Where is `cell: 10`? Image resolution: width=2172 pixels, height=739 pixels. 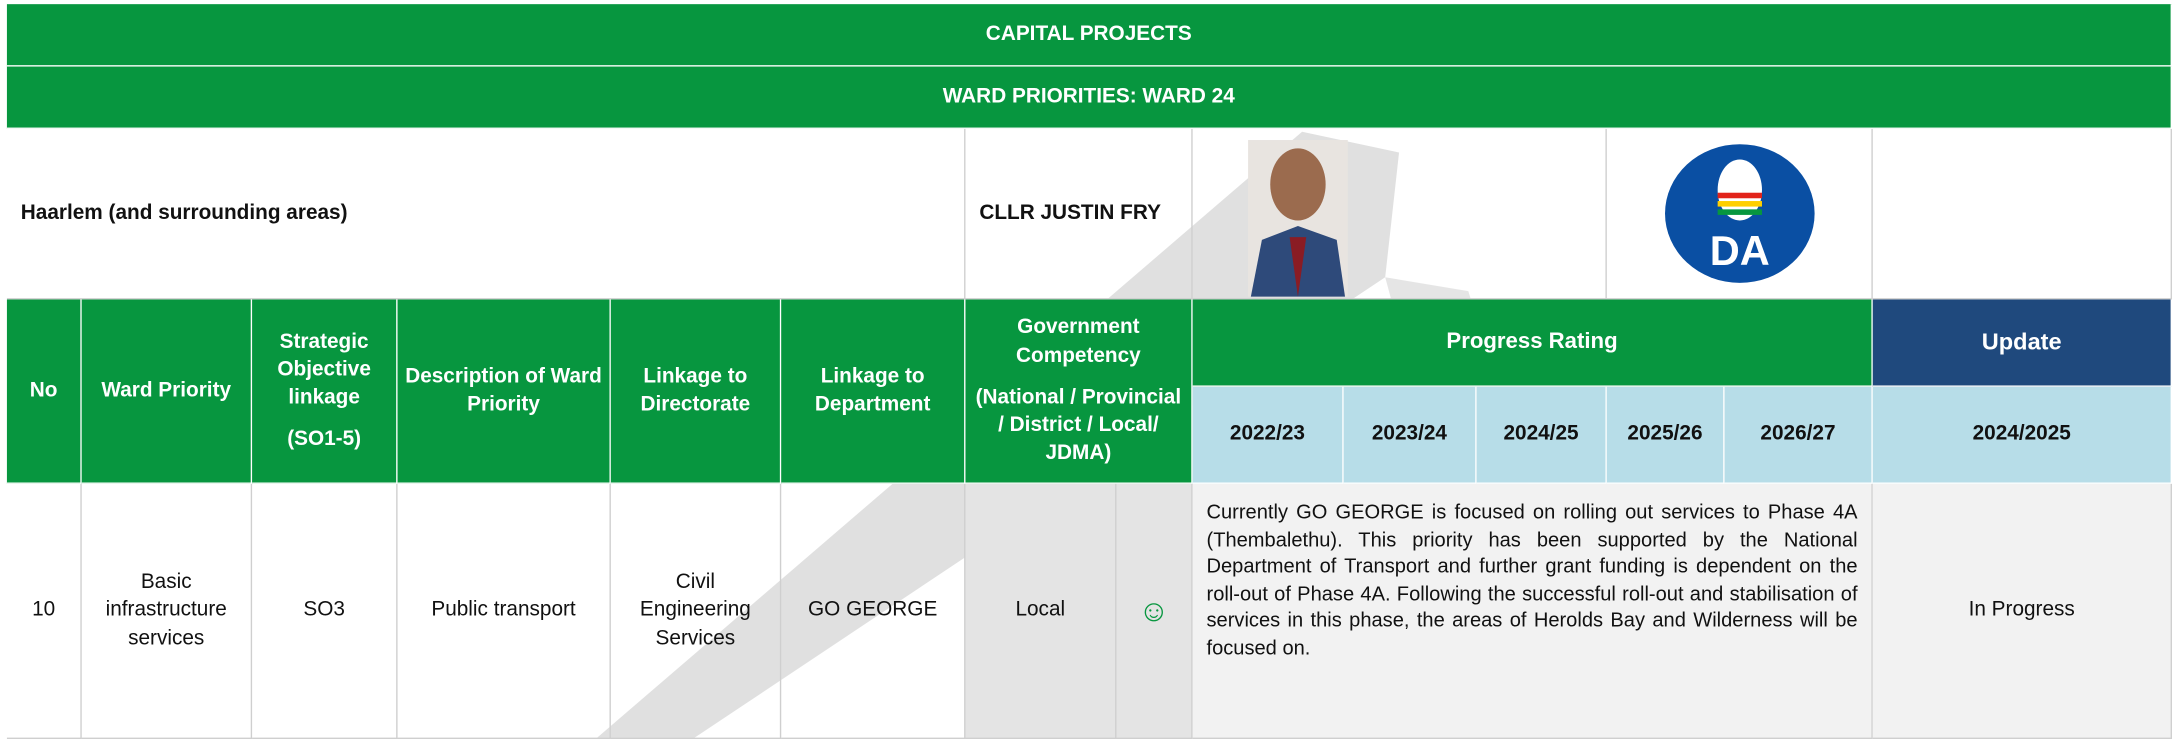 cell: 10 is located at coordinates (44, 611).